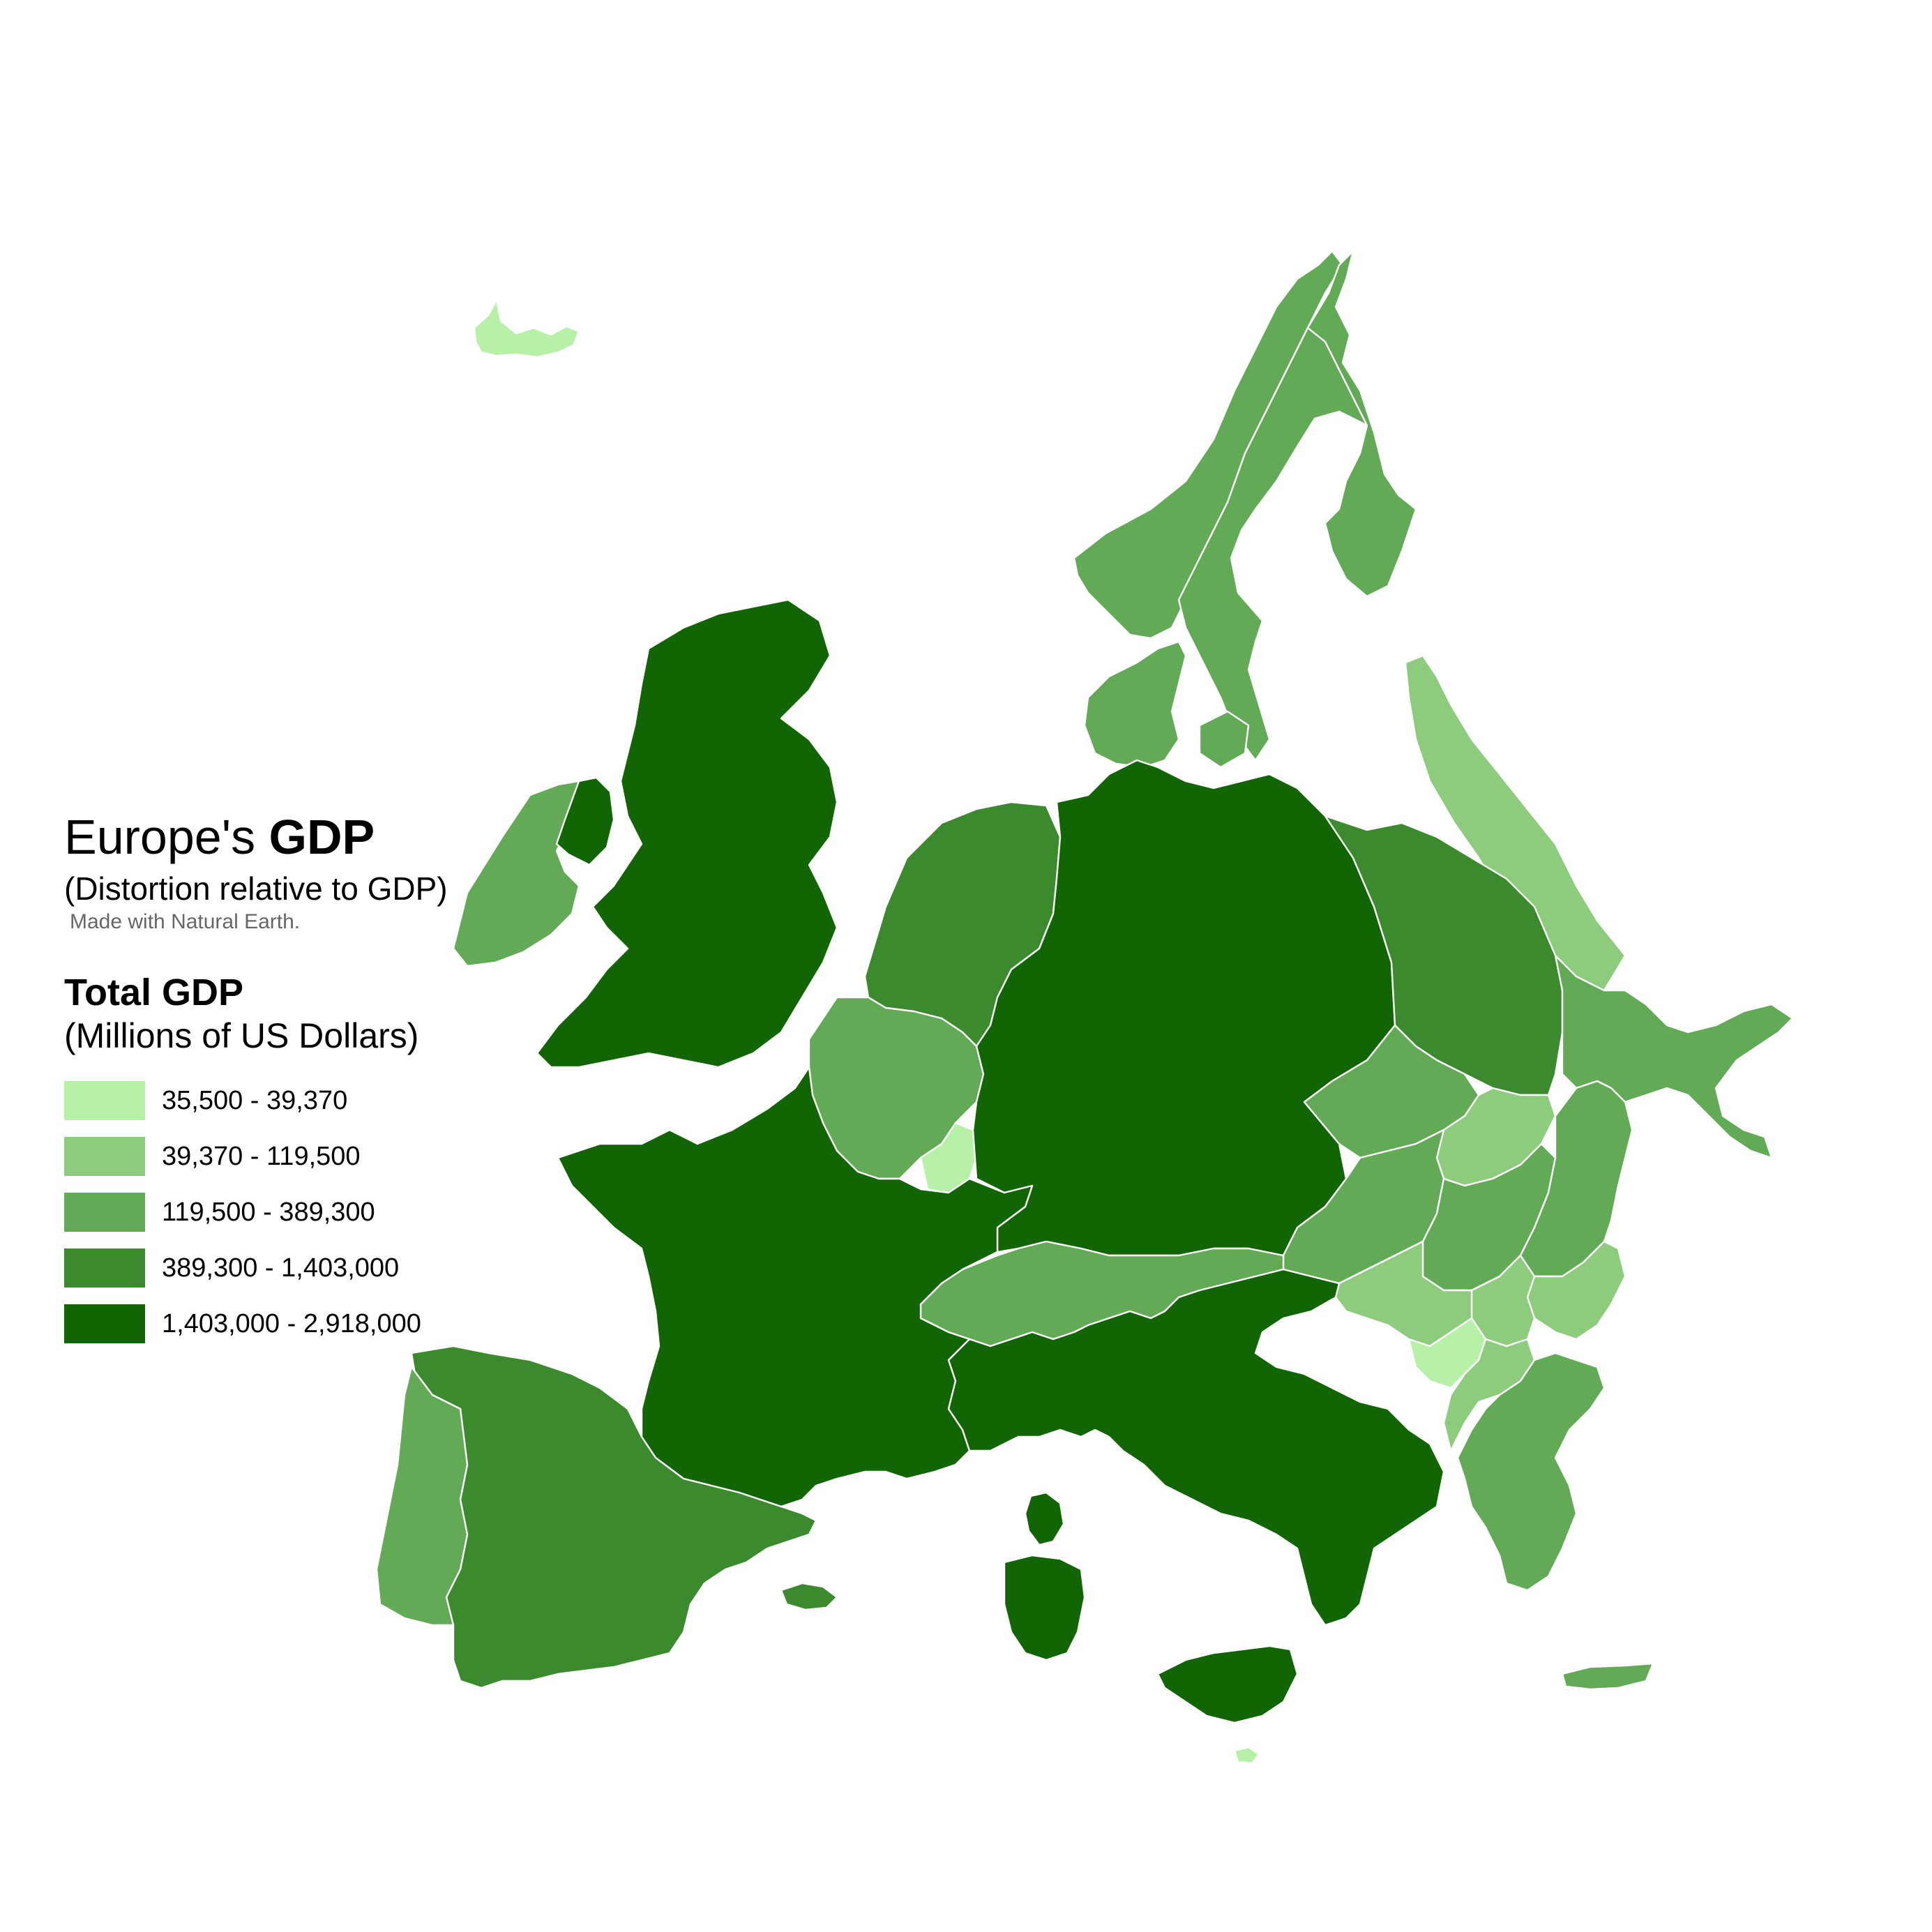 The height and width of the screenshot is (1932, 1932). I want to click on region-northern-ireland, so click(585, 821).